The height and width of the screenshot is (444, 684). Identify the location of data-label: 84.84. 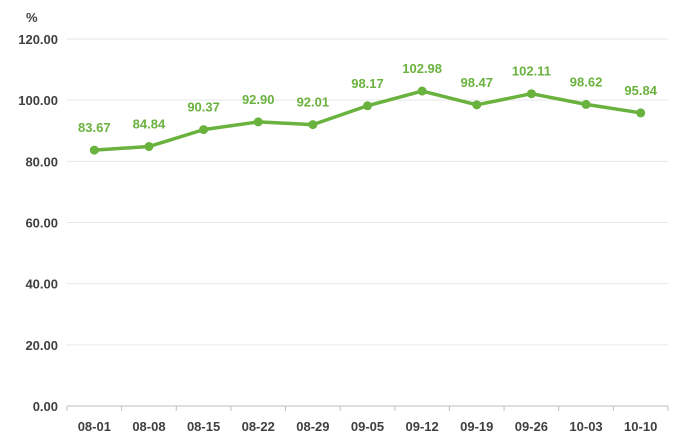
(149, 124).